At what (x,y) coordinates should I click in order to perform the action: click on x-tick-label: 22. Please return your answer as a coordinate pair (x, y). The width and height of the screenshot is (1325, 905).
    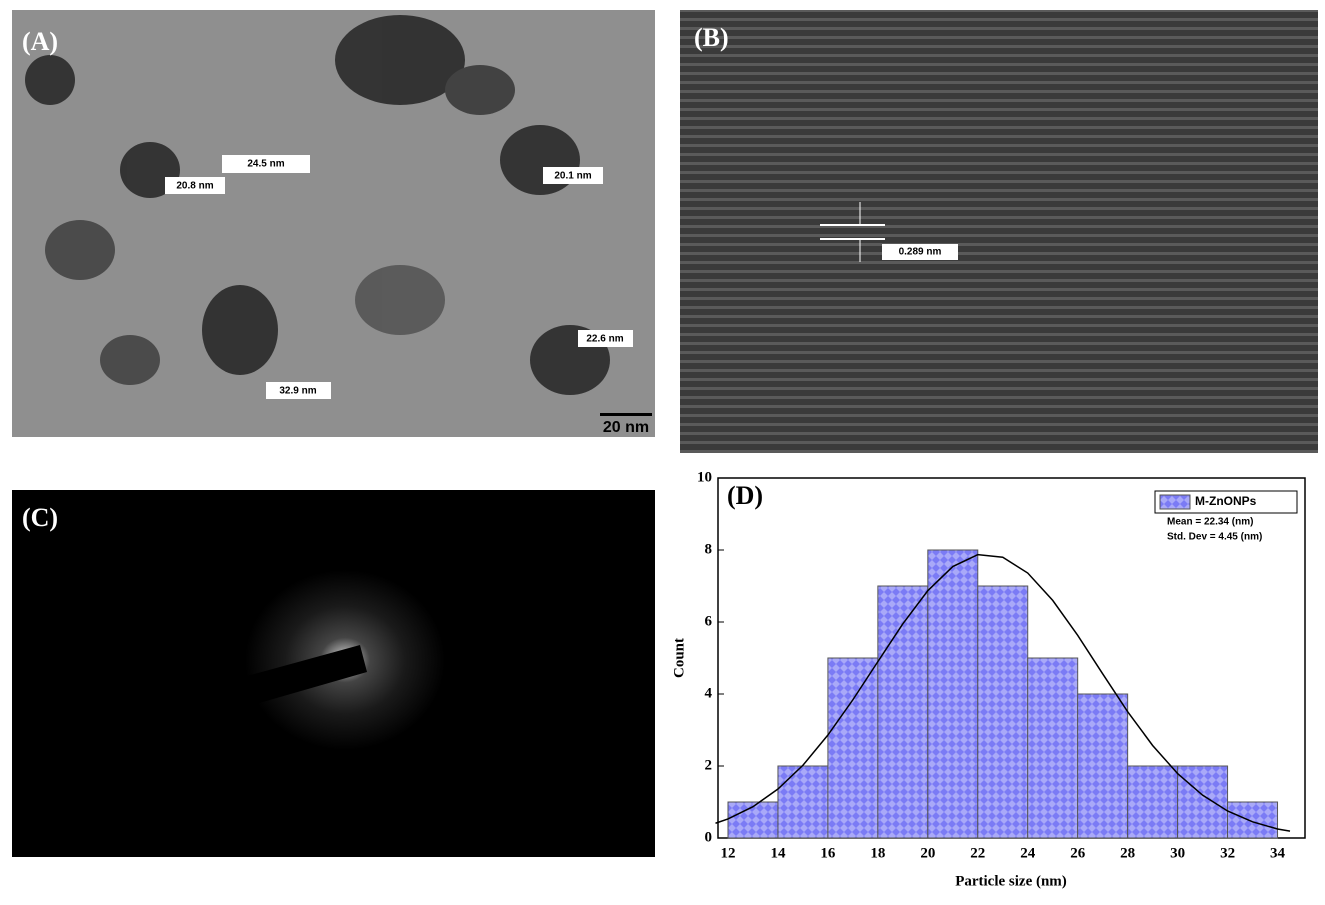
    Looking at the image, I should click on (977, 853).